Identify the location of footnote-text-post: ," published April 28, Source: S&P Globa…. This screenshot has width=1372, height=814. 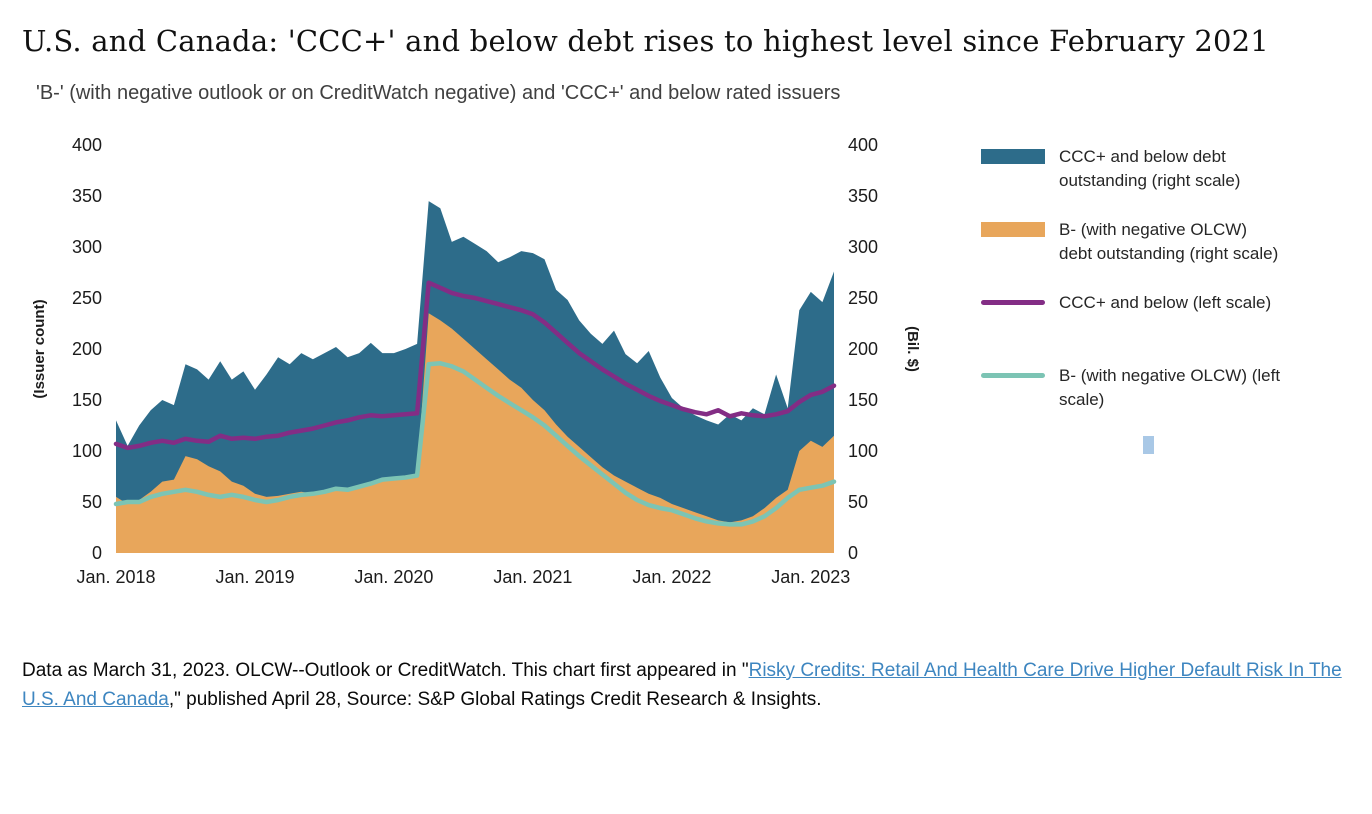
(495, 699).